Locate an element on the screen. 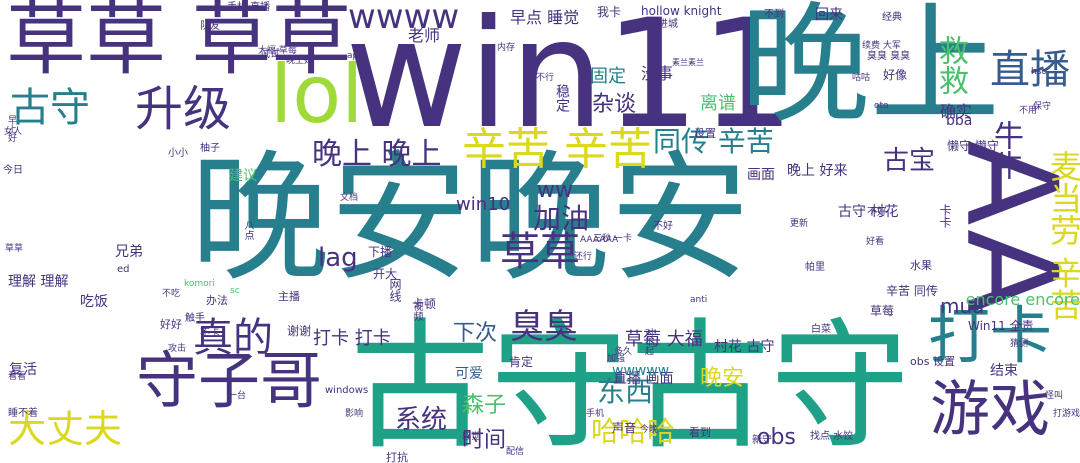 The height and width of the screenshot is (463, 1080). word-34: 杂谈 is located at coordinates (614, 104).